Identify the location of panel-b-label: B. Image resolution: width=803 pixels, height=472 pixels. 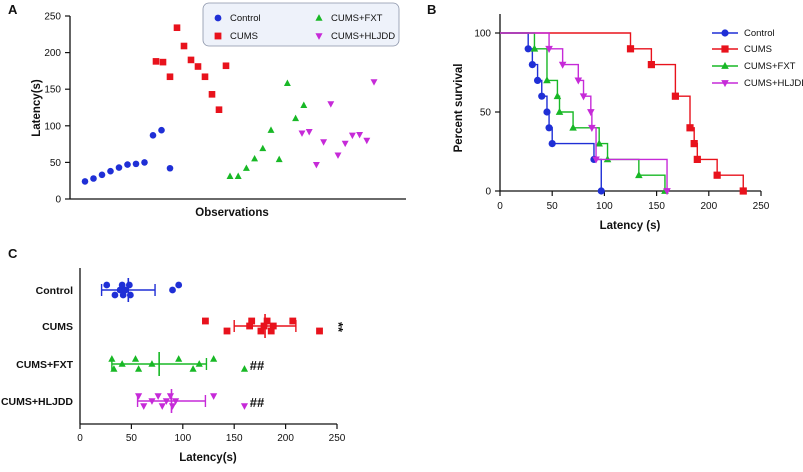
(431, 9).